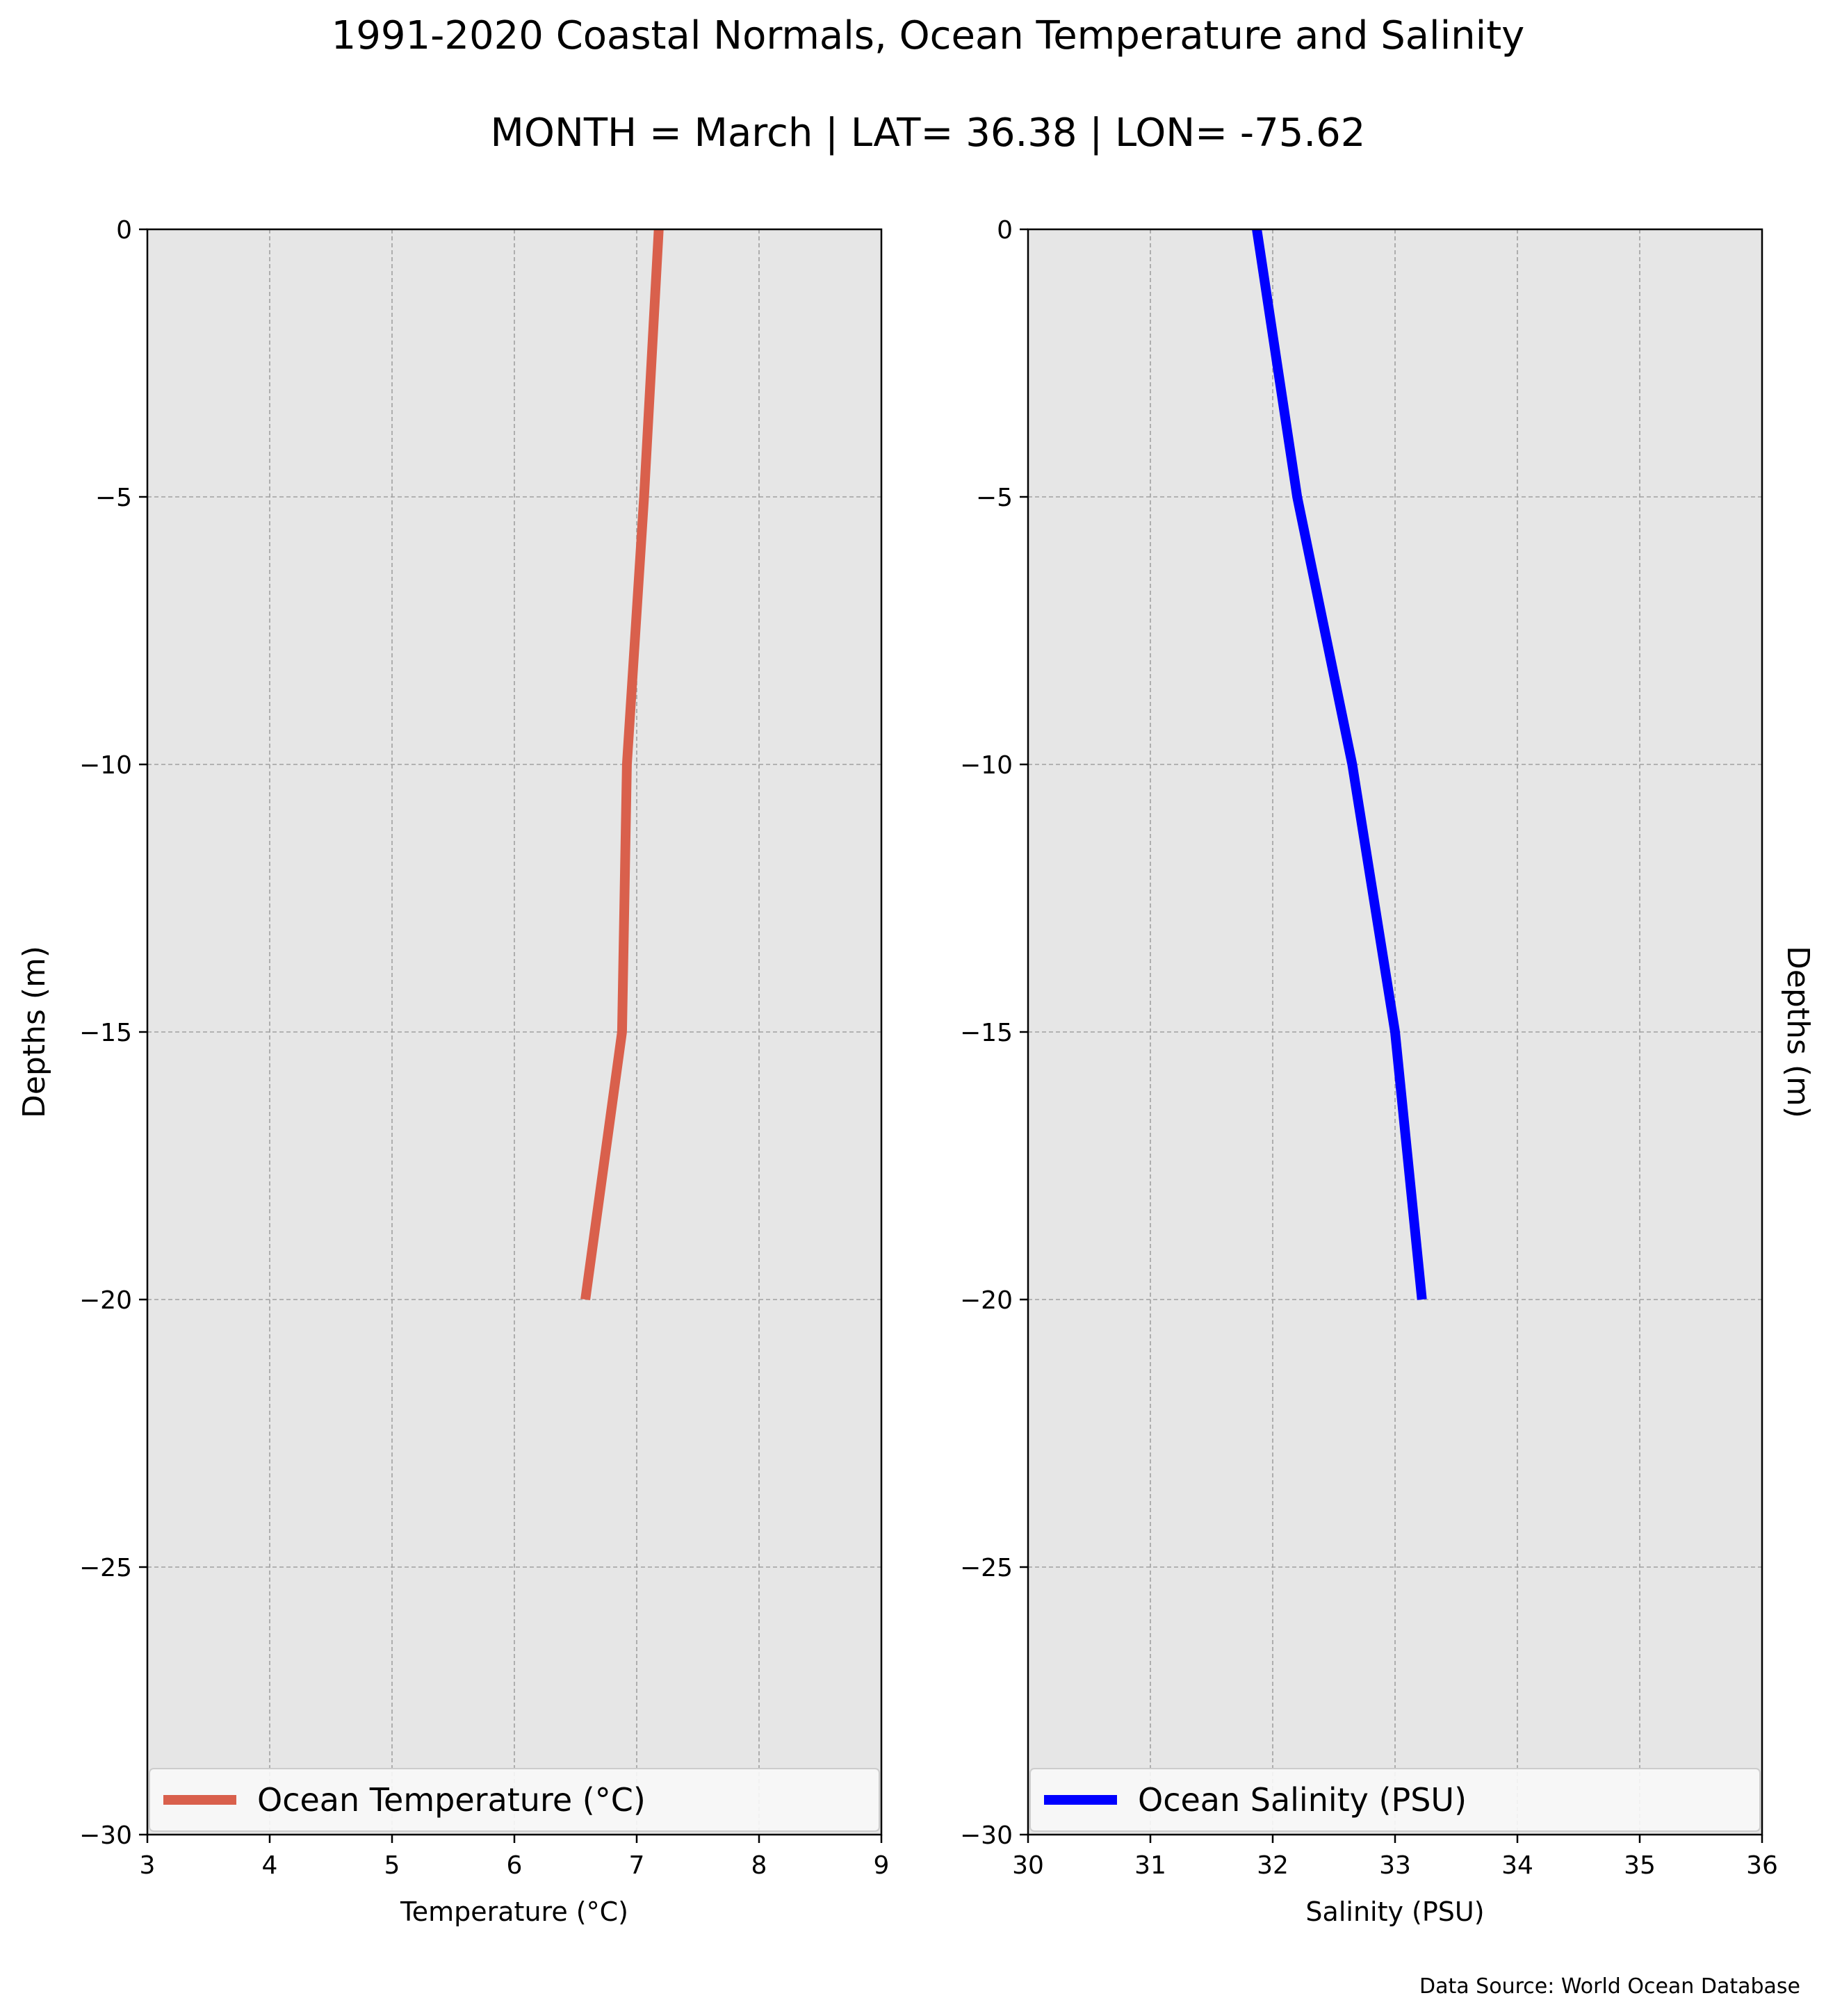  Describe the element at coordinates (105, 1836) in the screenshot. I see `temperature-y-tick-label: −30` at that location.